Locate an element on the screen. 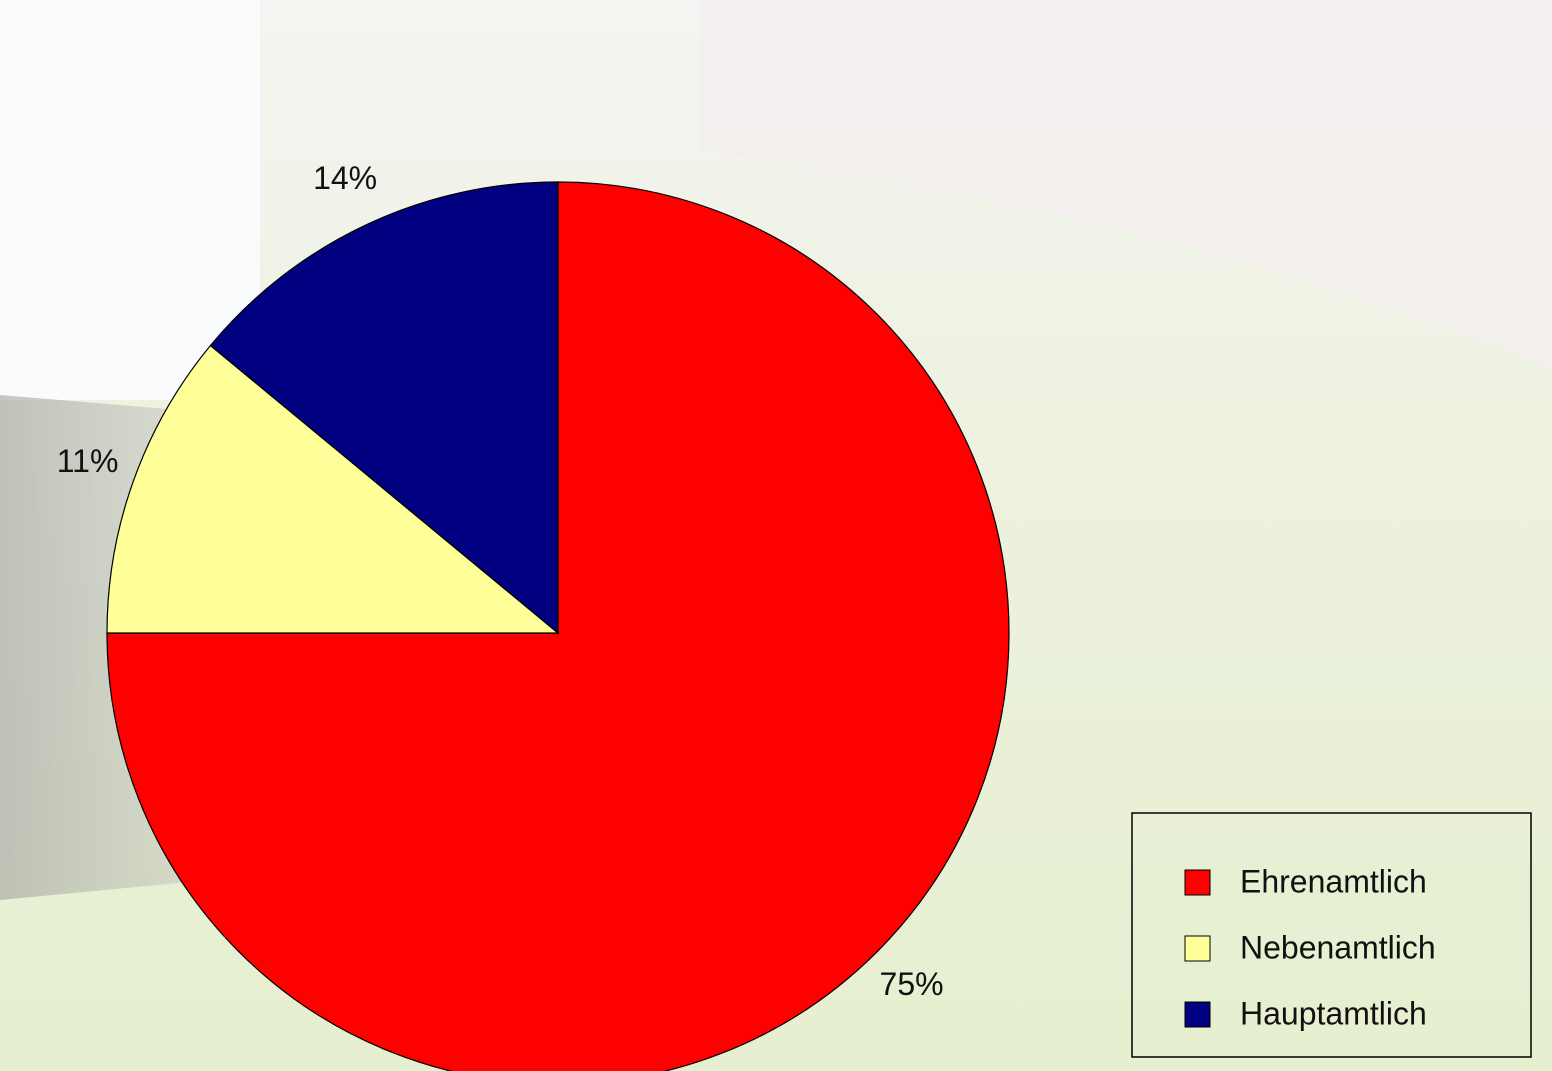  legend-label: Ehrenamtlich is located at coordinates (1333, 881).